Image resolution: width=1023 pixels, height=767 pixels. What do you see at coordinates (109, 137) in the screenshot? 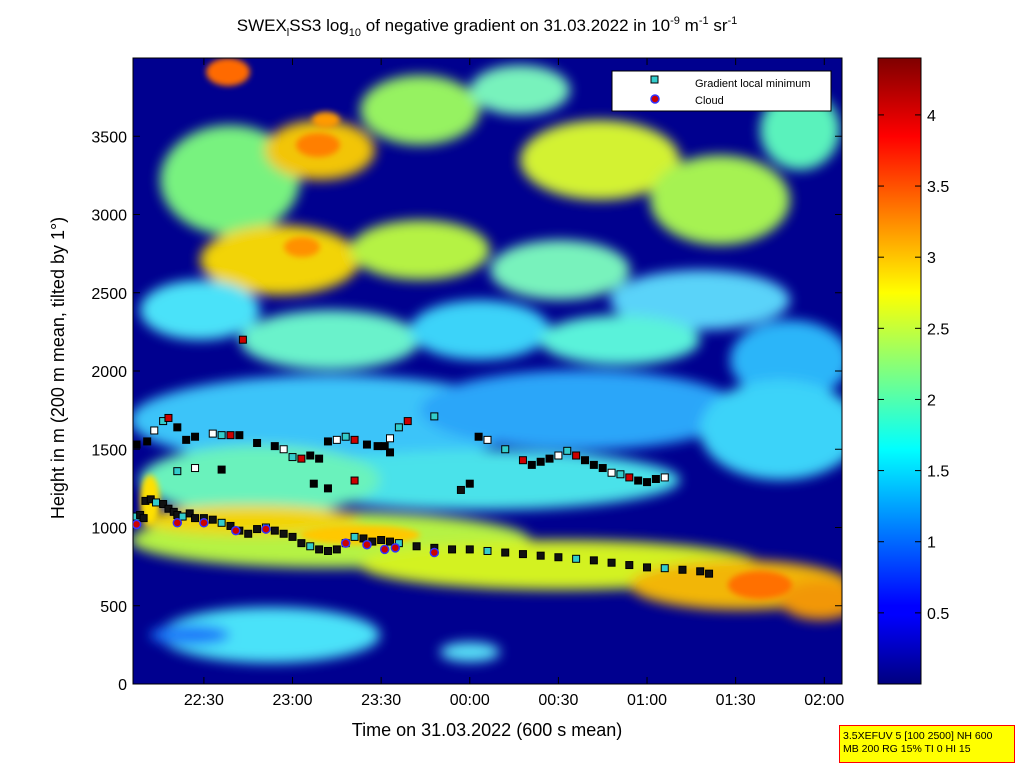
I see `y-tick-label: 3500` at bounding box center [109, 137].